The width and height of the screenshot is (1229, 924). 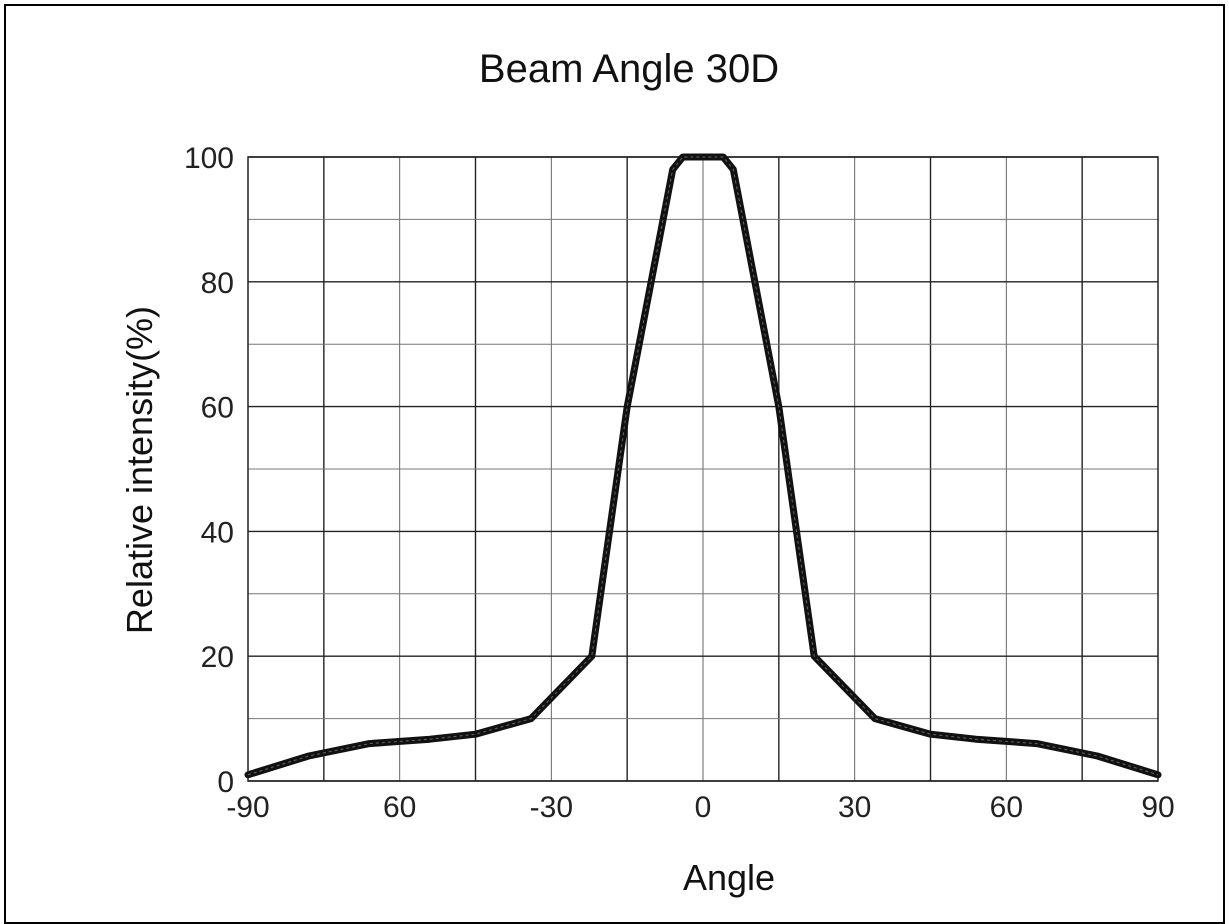 What do you see at coordinates (551, 807) in the screenshot?
I see `x-tick-label: -30` at bounding box center [551, 807].